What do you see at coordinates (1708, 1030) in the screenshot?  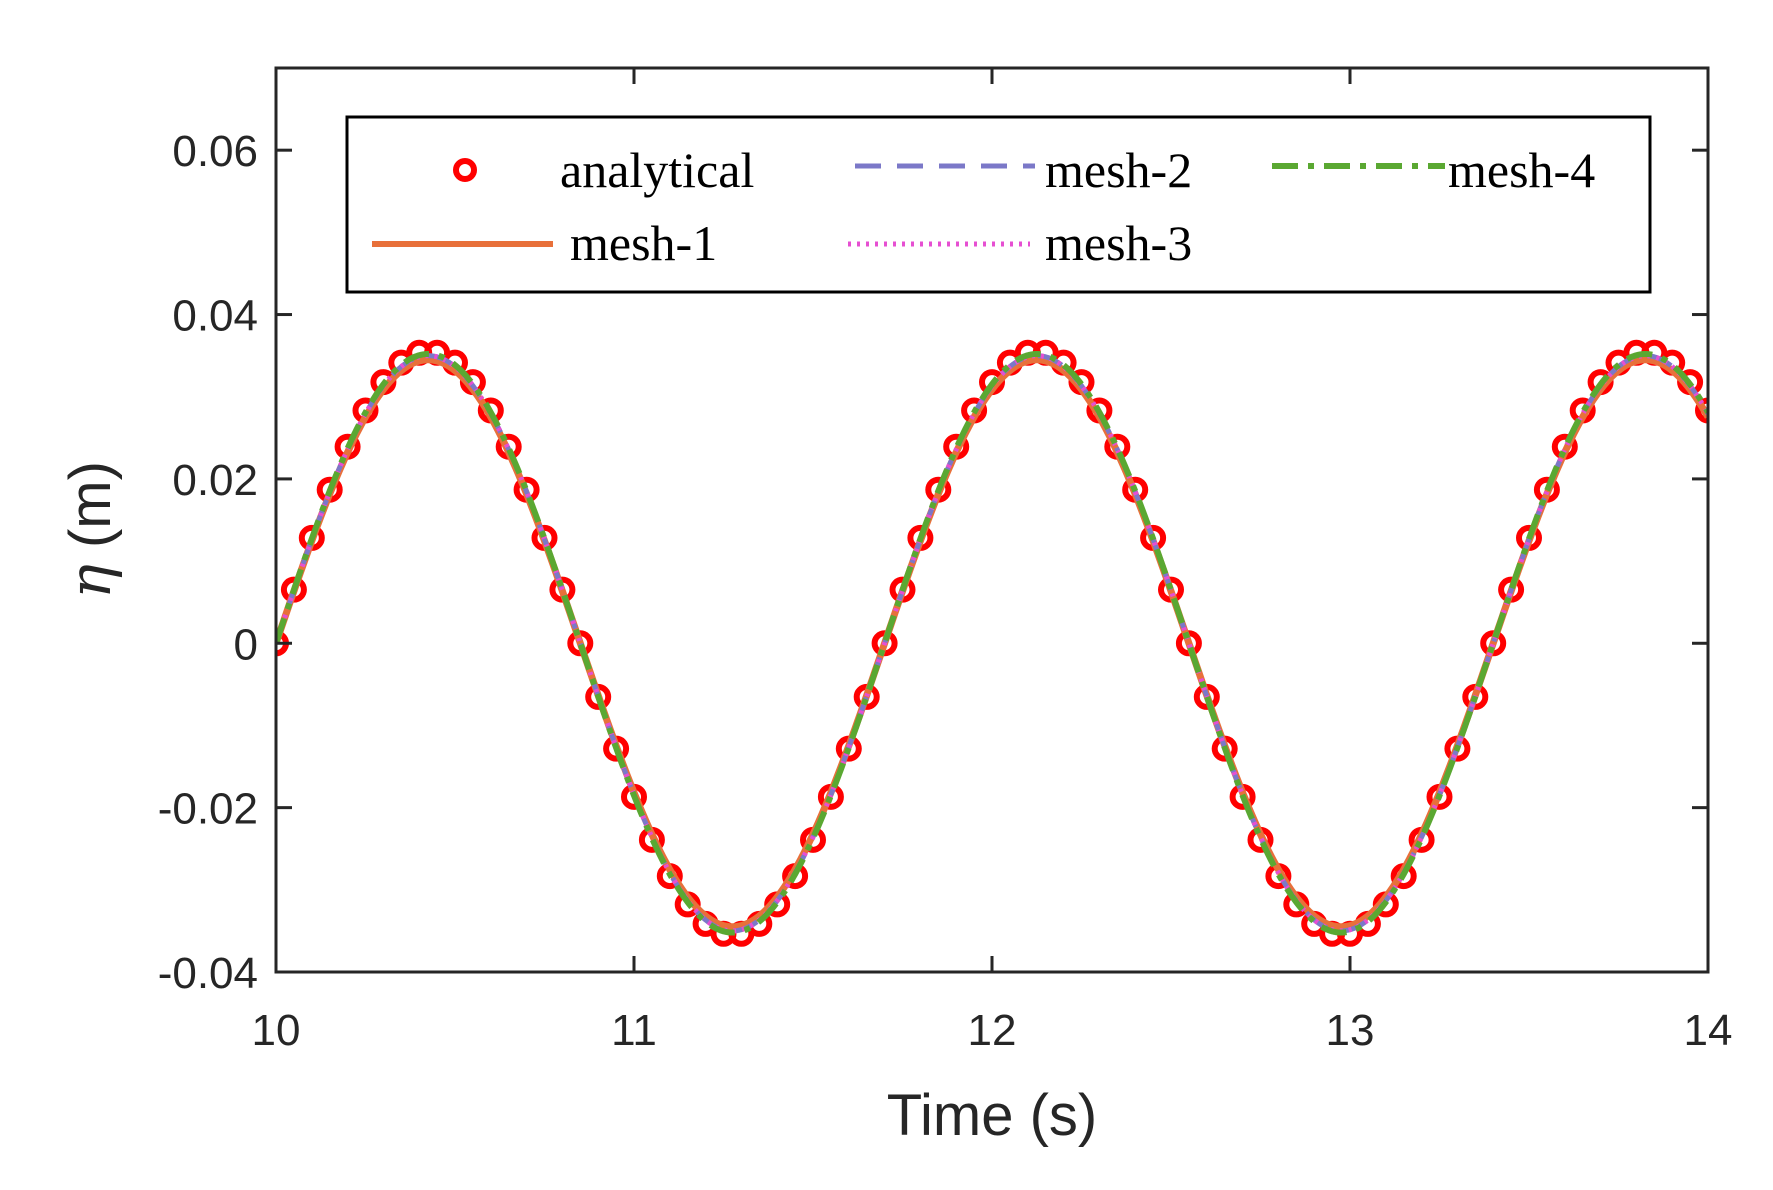 I see `x-tick-label: 14` at bounding box center [1708, 1030].